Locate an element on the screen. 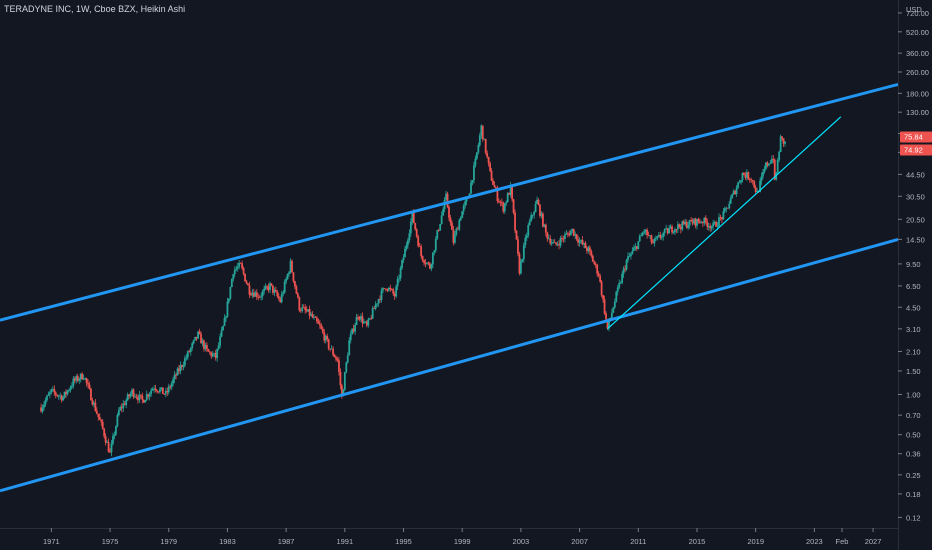 Image resolution: width=932 pixels, height=550 pixels. price-tick-label: 44.50 is located at coordinates (915, 174).